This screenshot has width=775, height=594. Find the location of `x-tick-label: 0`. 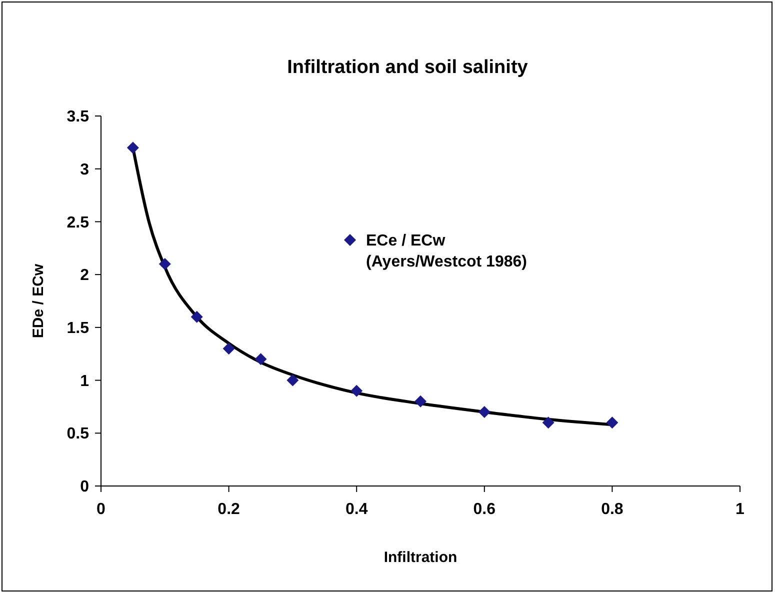

x-tick-label: 0 is located at coordinates (101, 509).